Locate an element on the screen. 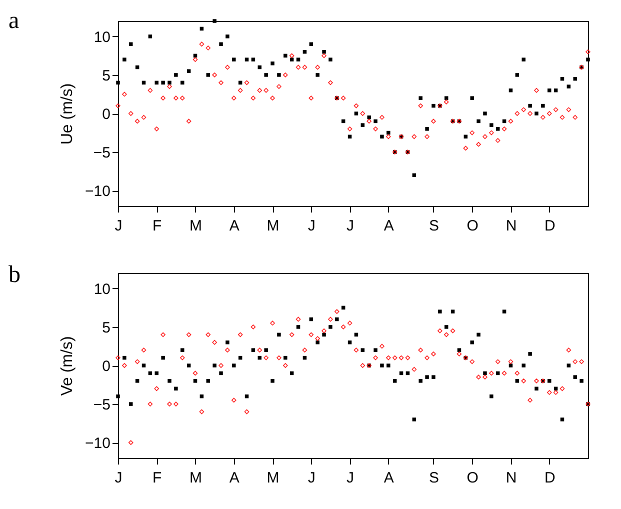  y-axis-title: Ve (m/s) is located at coordinates (67, 366).